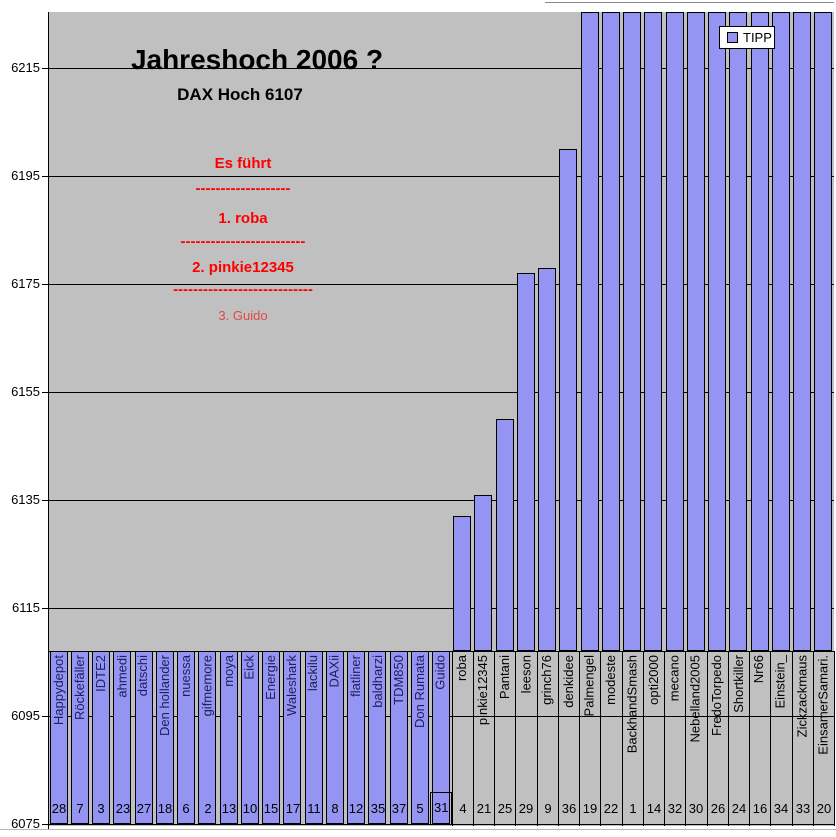  What do you see at coordinates (695, 699) in the screenshot?
I see `category-label-nebelland2005: Nebelland2005` at bounding box center [695, 699].